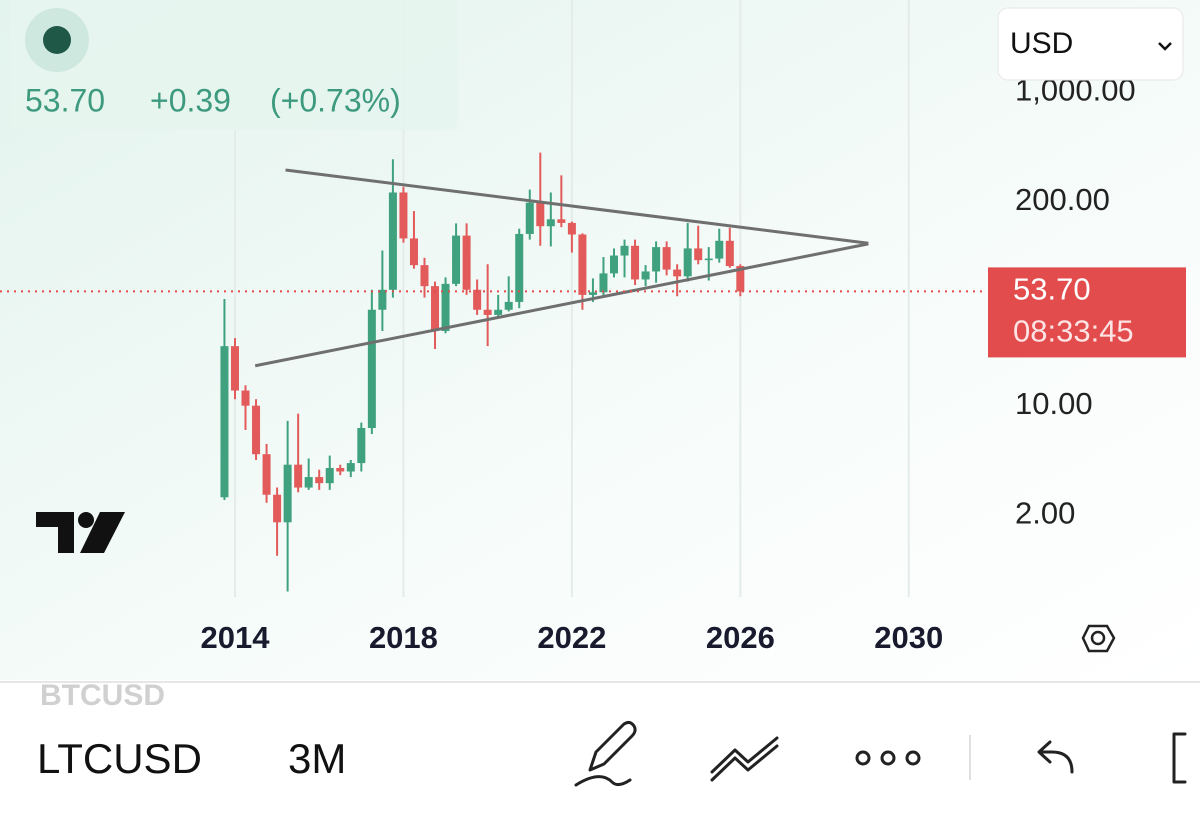  I want to click on interval: 3M, so click(317, 758).